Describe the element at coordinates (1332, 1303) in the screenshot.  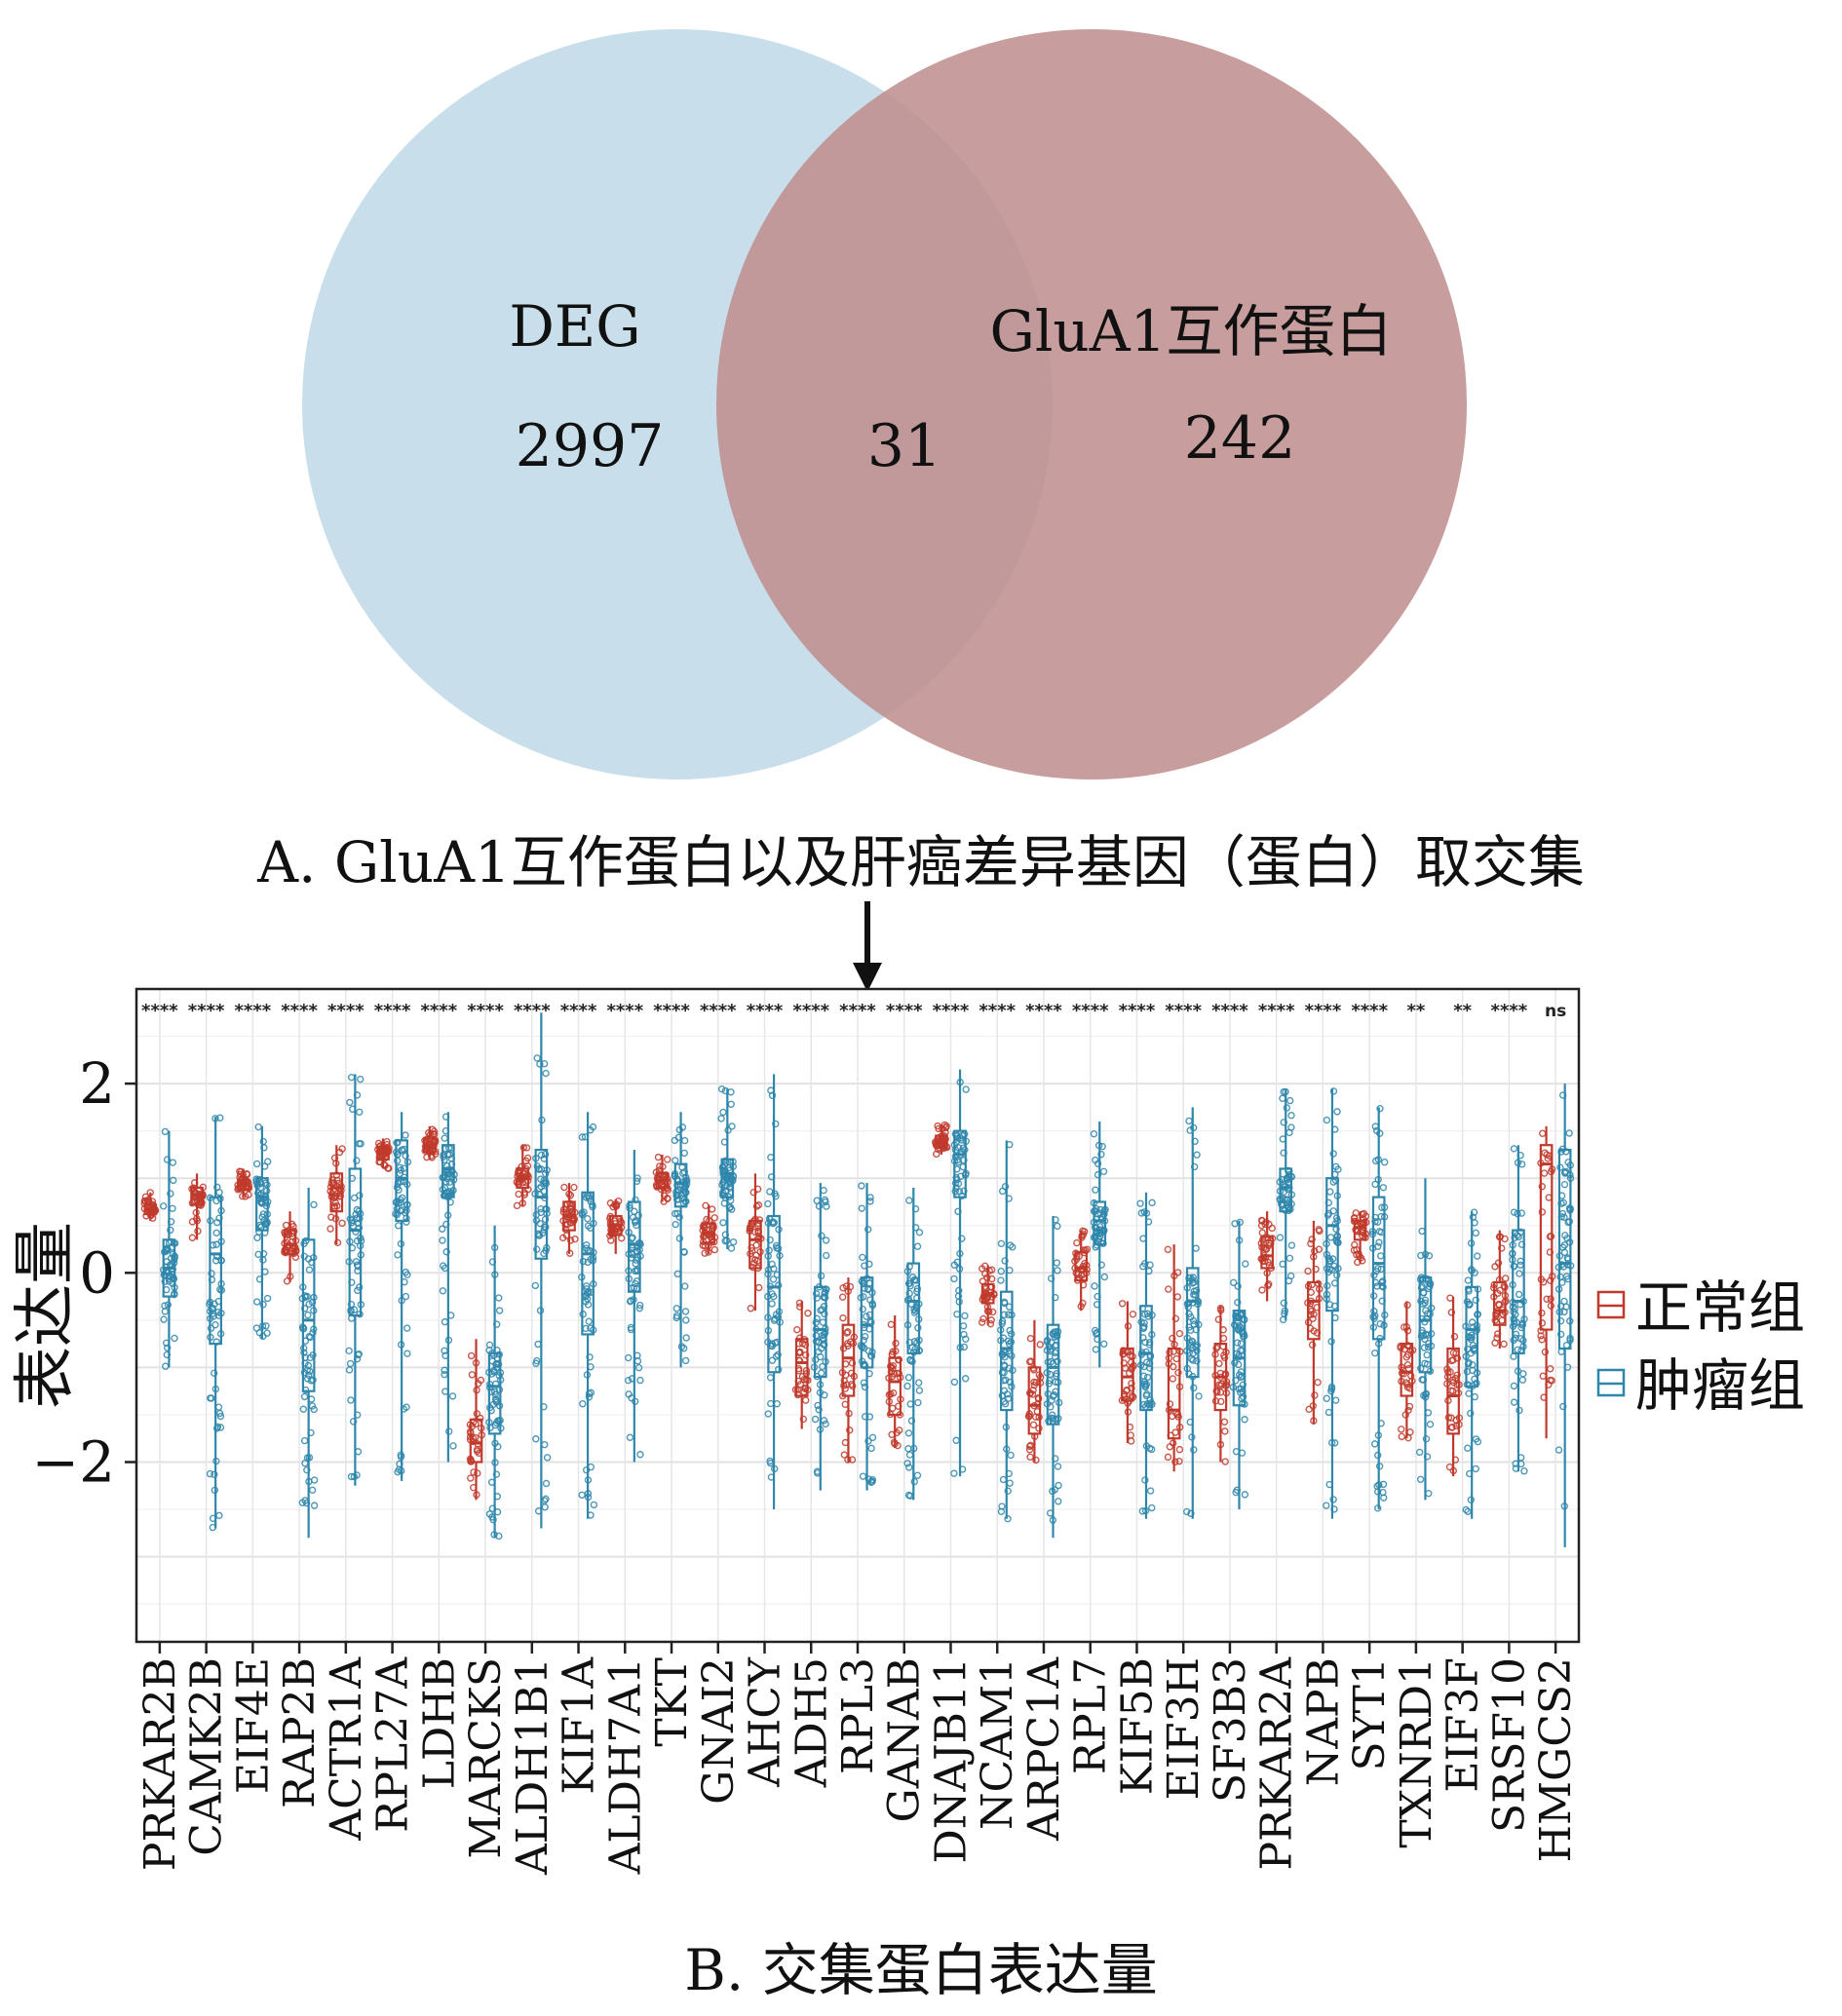
I see `box-tumor-napb` at that location.